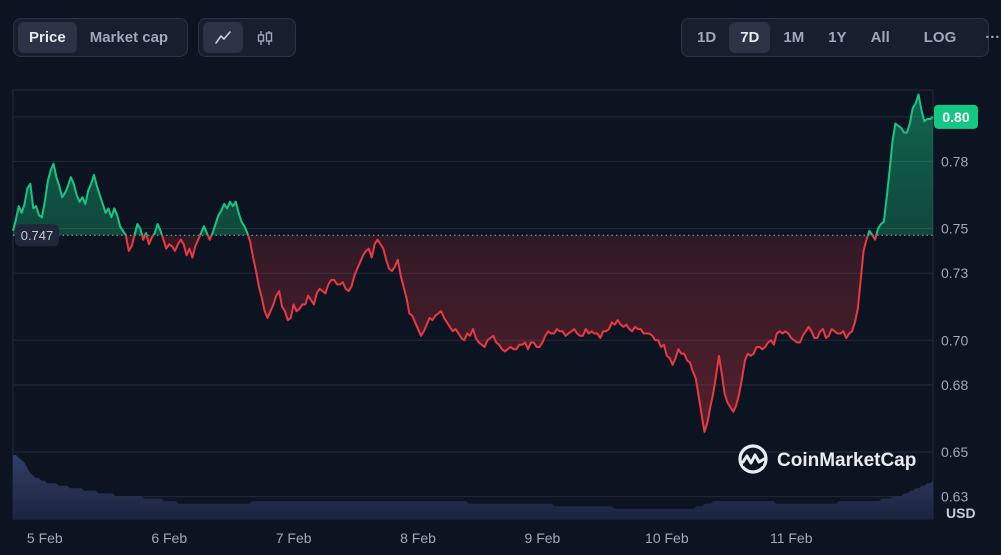 This screenshot has height=555, width=1001. I want to click on reference-value-label: 0.747, so click(37, 235).